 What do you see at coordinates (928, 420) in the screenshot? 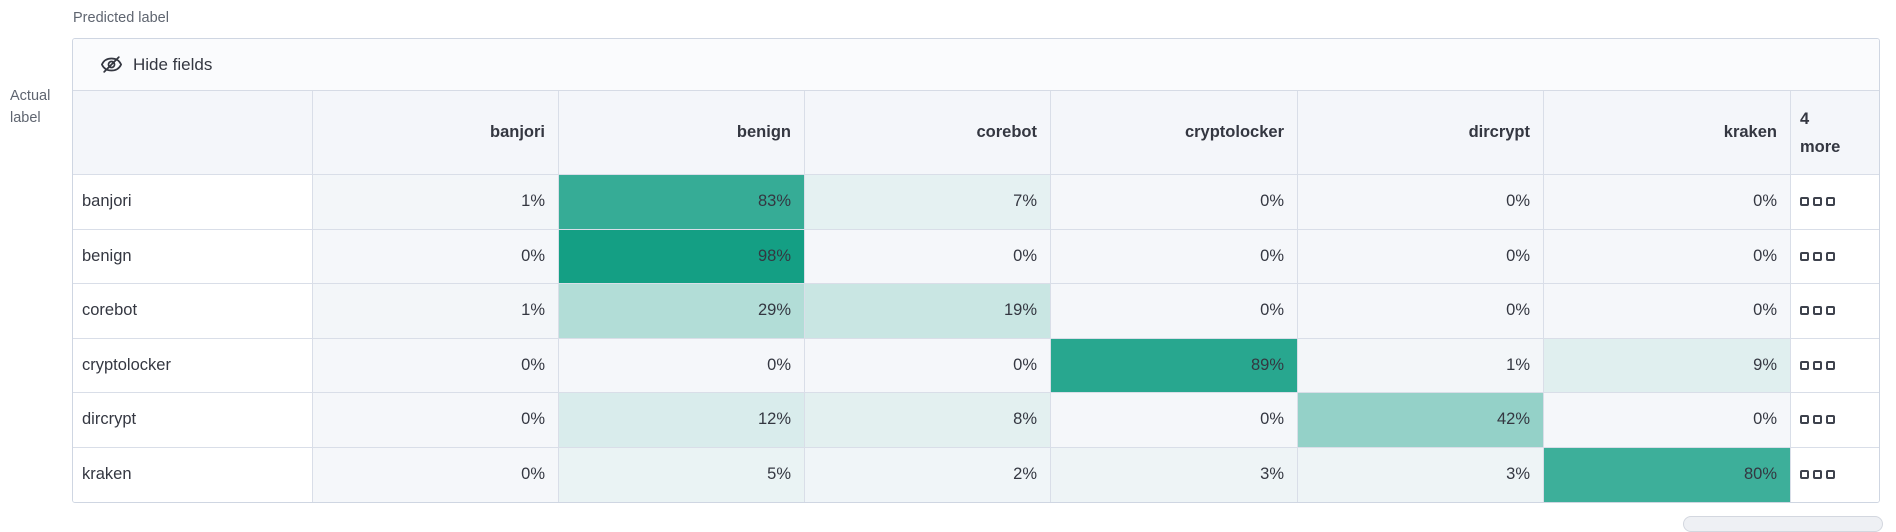
I see `cell-dircrypt-corebot: 8%` at bounding box center [928, 420].